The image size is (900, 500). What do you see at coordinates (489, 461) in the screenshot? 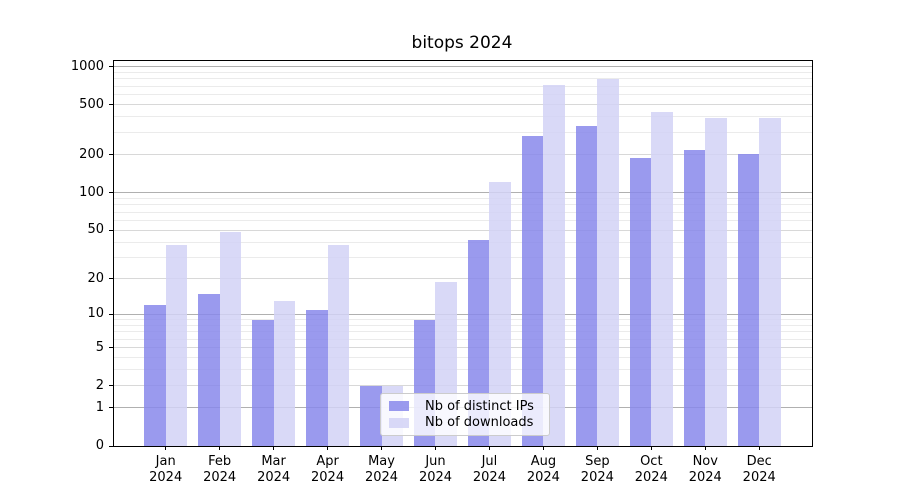
I see `x-tick-month: Jul` at bounding box center [489, 461].